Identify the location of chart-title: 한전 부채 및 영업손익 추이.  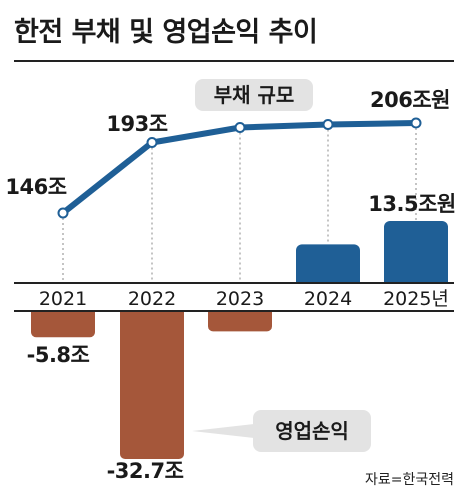
(166, 32).